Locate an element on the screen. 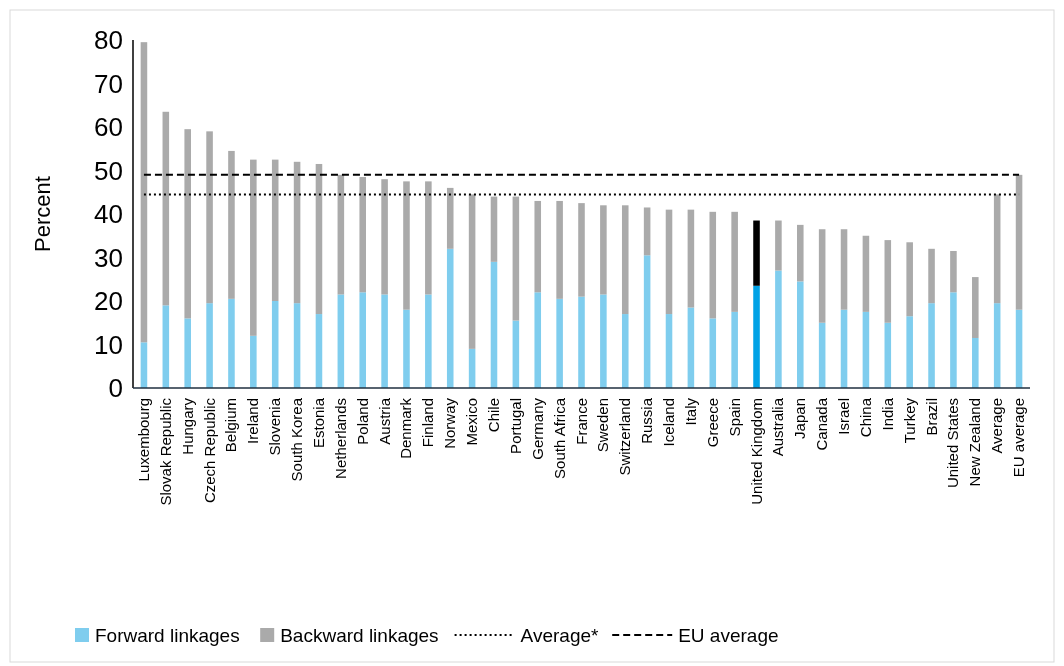 This screenshot has width=1064, height=666. y-tick-label: 40 is located at coordinates (108, 214).